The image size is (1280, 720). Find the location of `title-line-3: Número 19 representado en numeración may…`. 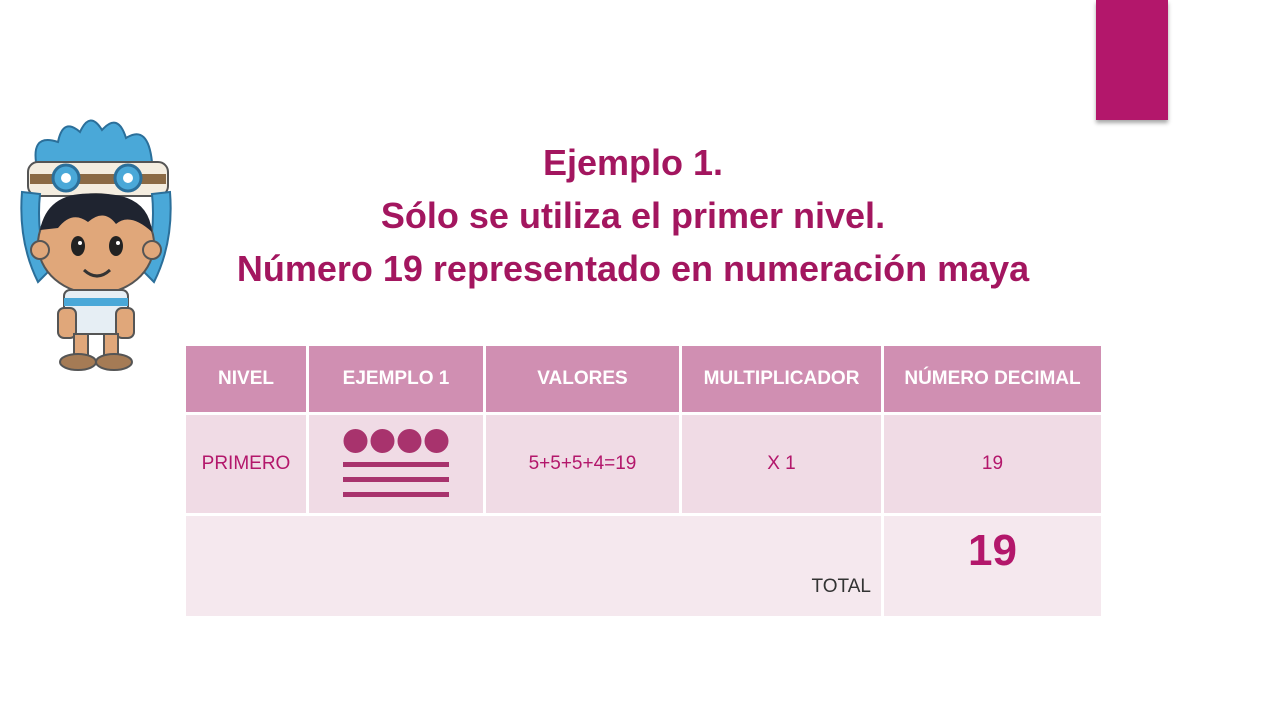

title-line-3: Número 19 representado en numeración may… is located at coordinates (633, 268).